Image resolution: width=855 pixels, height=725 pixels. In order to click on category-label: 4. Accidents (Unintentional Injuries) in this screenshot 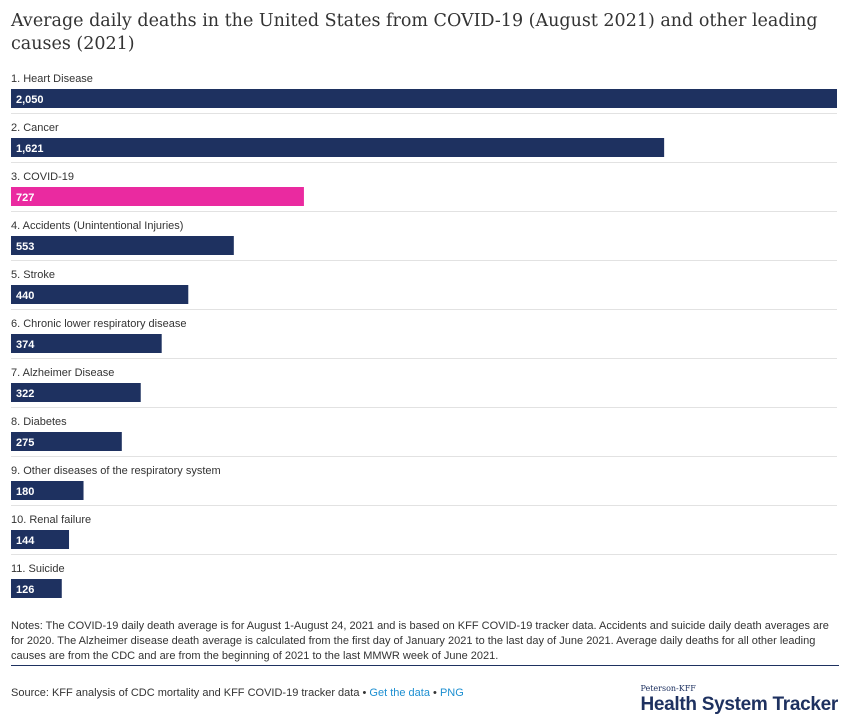, I will do `click(97, 226)`.